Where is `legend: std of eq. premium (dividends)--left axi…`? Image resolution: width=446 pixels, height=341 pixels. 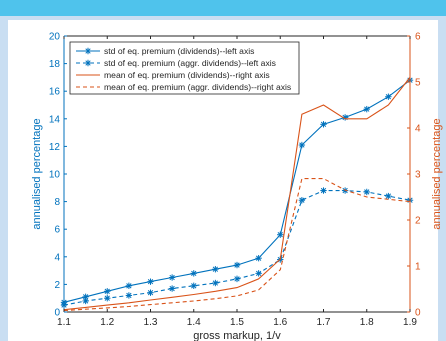 legend: std of eq. premium (dividends)--left axi… is located at coordinates (184, 68).